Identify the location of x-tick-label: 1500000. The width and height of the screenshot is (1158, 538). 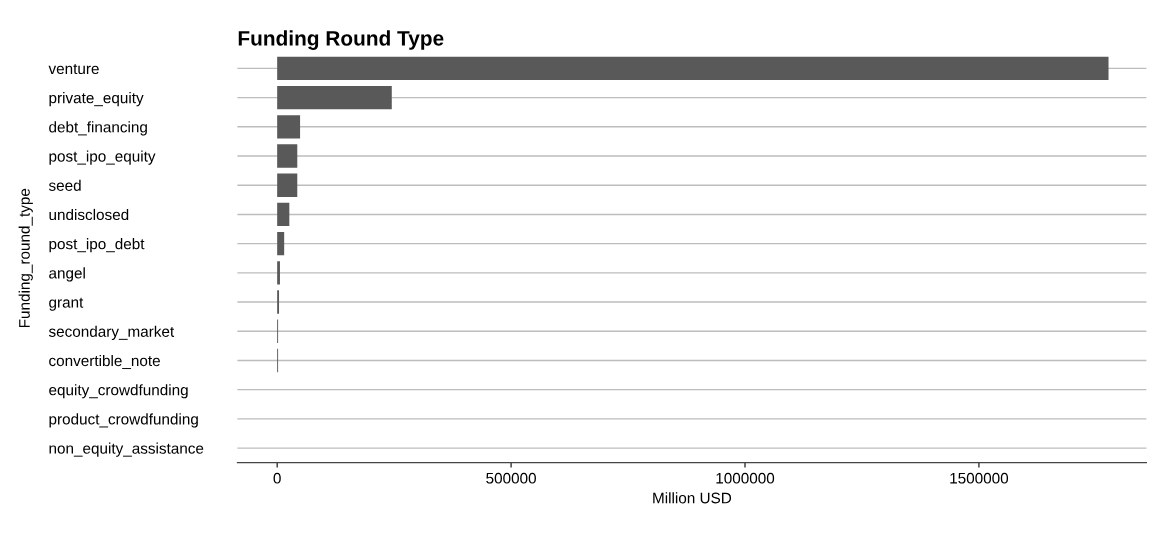
(979, 478).